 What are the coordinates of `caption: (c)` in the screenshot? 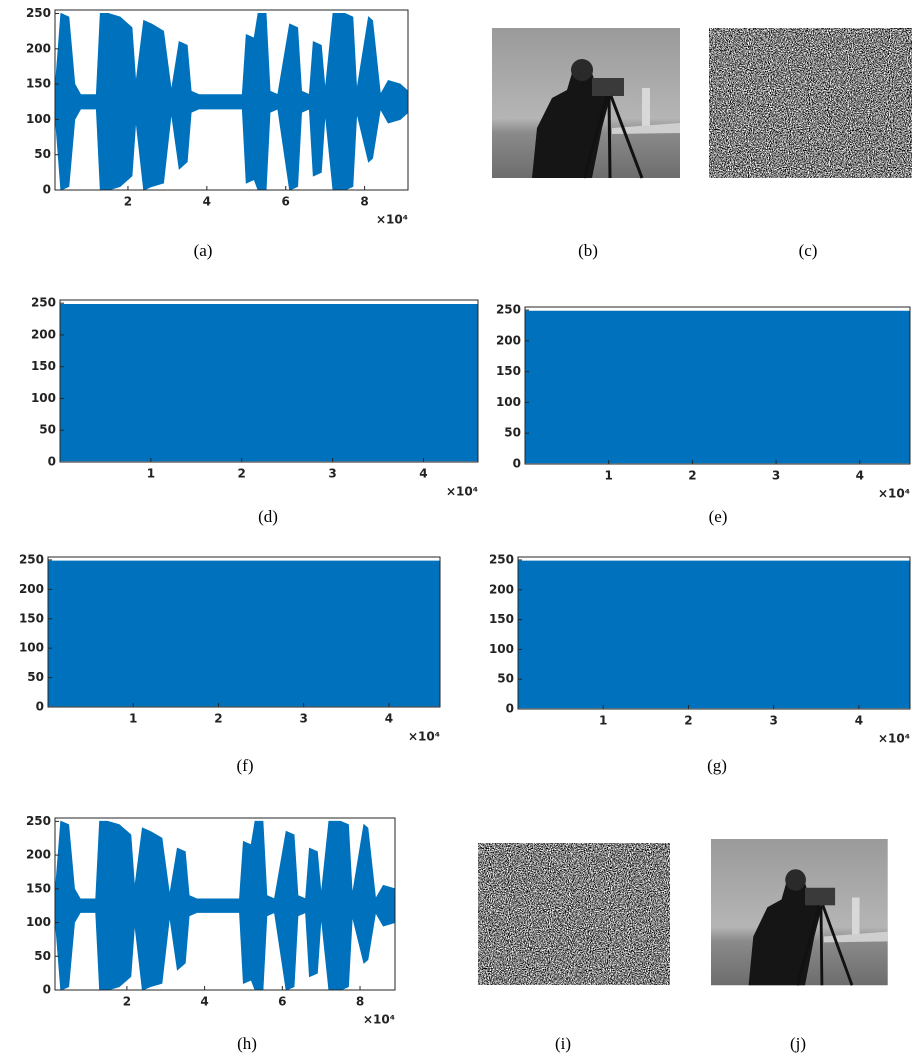 It's located at (808, 250).